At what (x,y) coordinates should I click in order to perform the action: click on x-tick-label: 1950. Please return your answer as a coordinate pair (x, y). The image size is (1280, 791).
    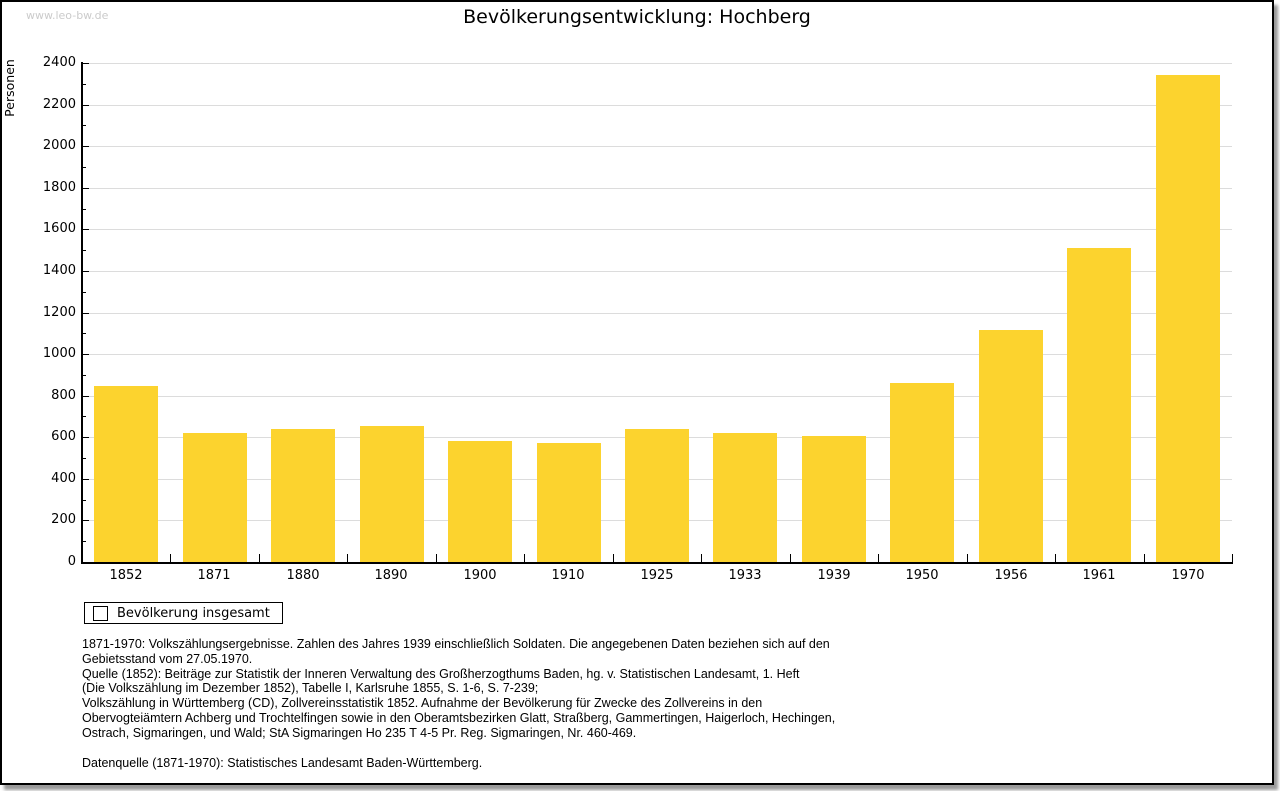
    Looking at the image, I should click on (922, 575).